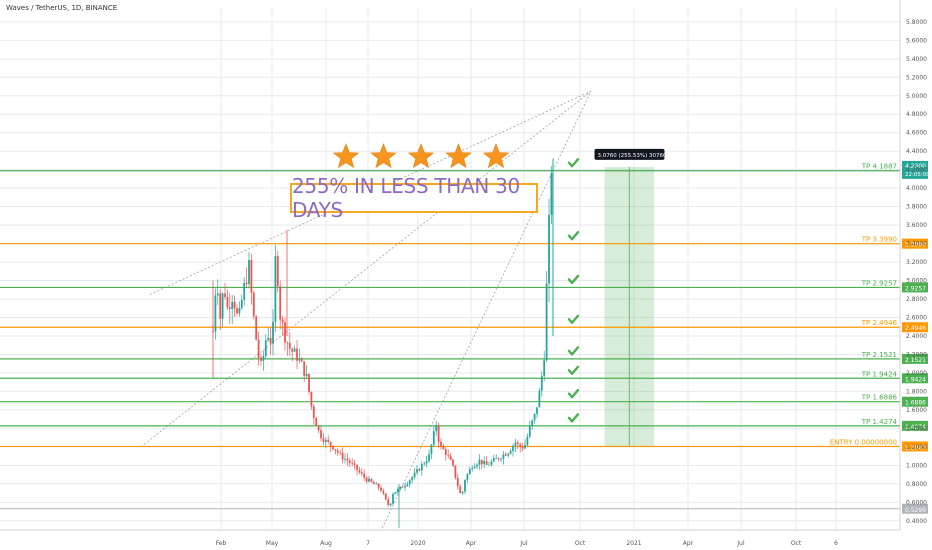 The image size is (932, 550). Describe the element at coordinates (573, 290) in the screenshot. I see `checkmarks-layer` at that location.